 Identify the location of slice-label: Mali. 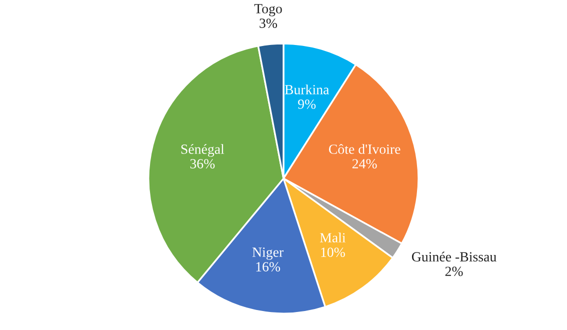
(333, 237).